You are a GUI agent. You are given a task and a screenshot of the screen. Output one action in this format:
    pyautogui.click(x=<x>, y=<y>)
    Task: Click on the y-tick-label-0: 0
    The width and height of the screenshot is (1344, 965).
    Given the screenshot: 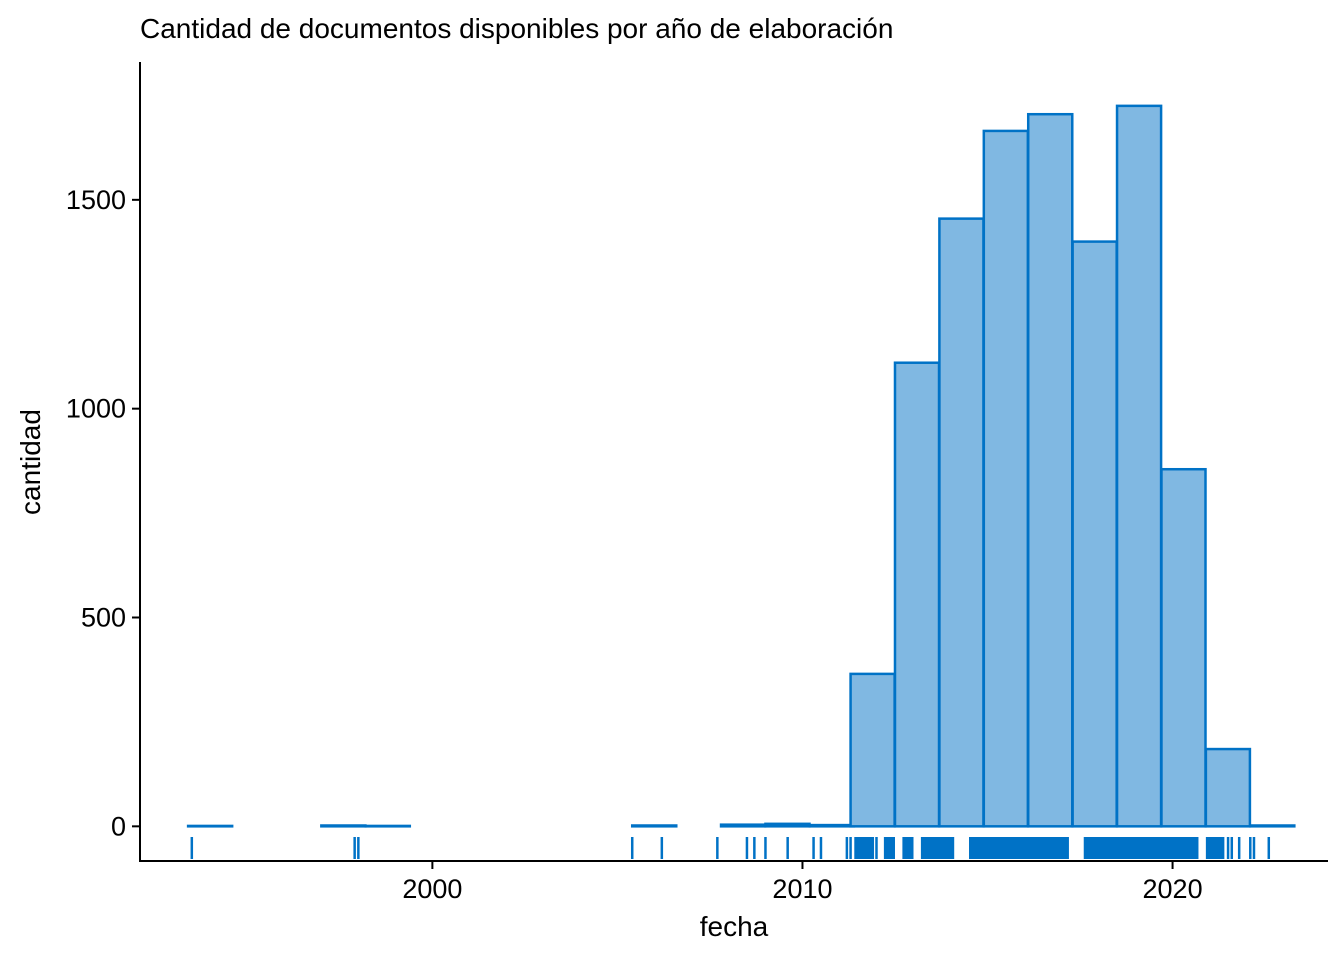 What is the action you would take?
    pyautogui.click(x=118, y=826)
    